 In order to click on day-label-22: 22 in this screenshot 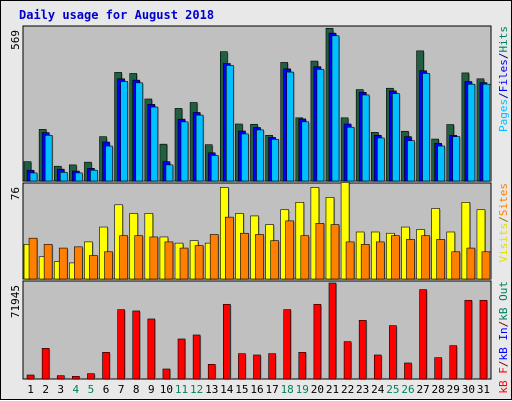, I will do `click(347, 389)`.